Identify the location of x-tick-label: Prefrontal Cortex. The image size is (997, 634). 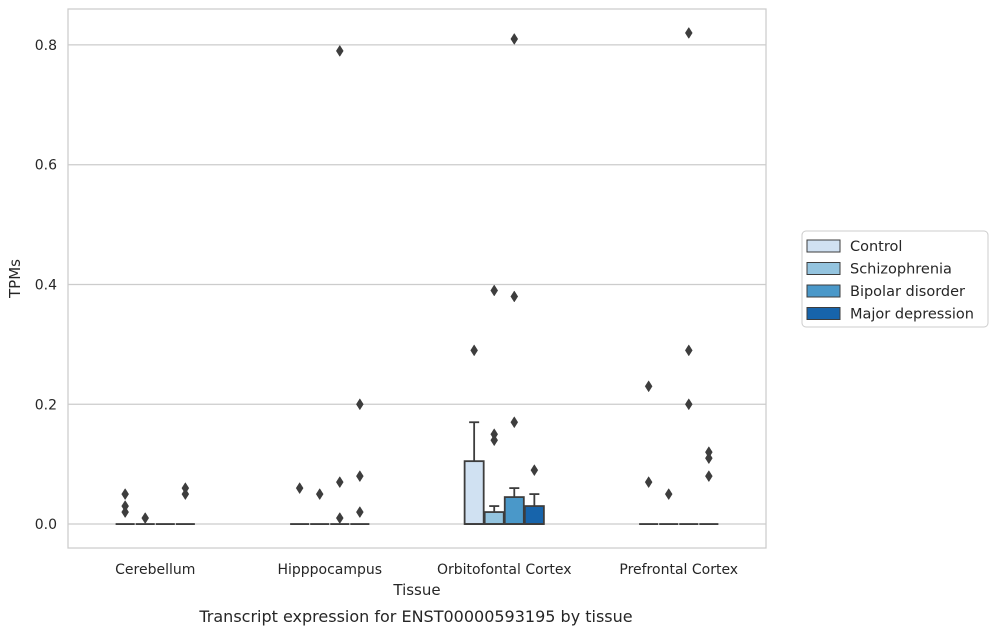
(678, 570).